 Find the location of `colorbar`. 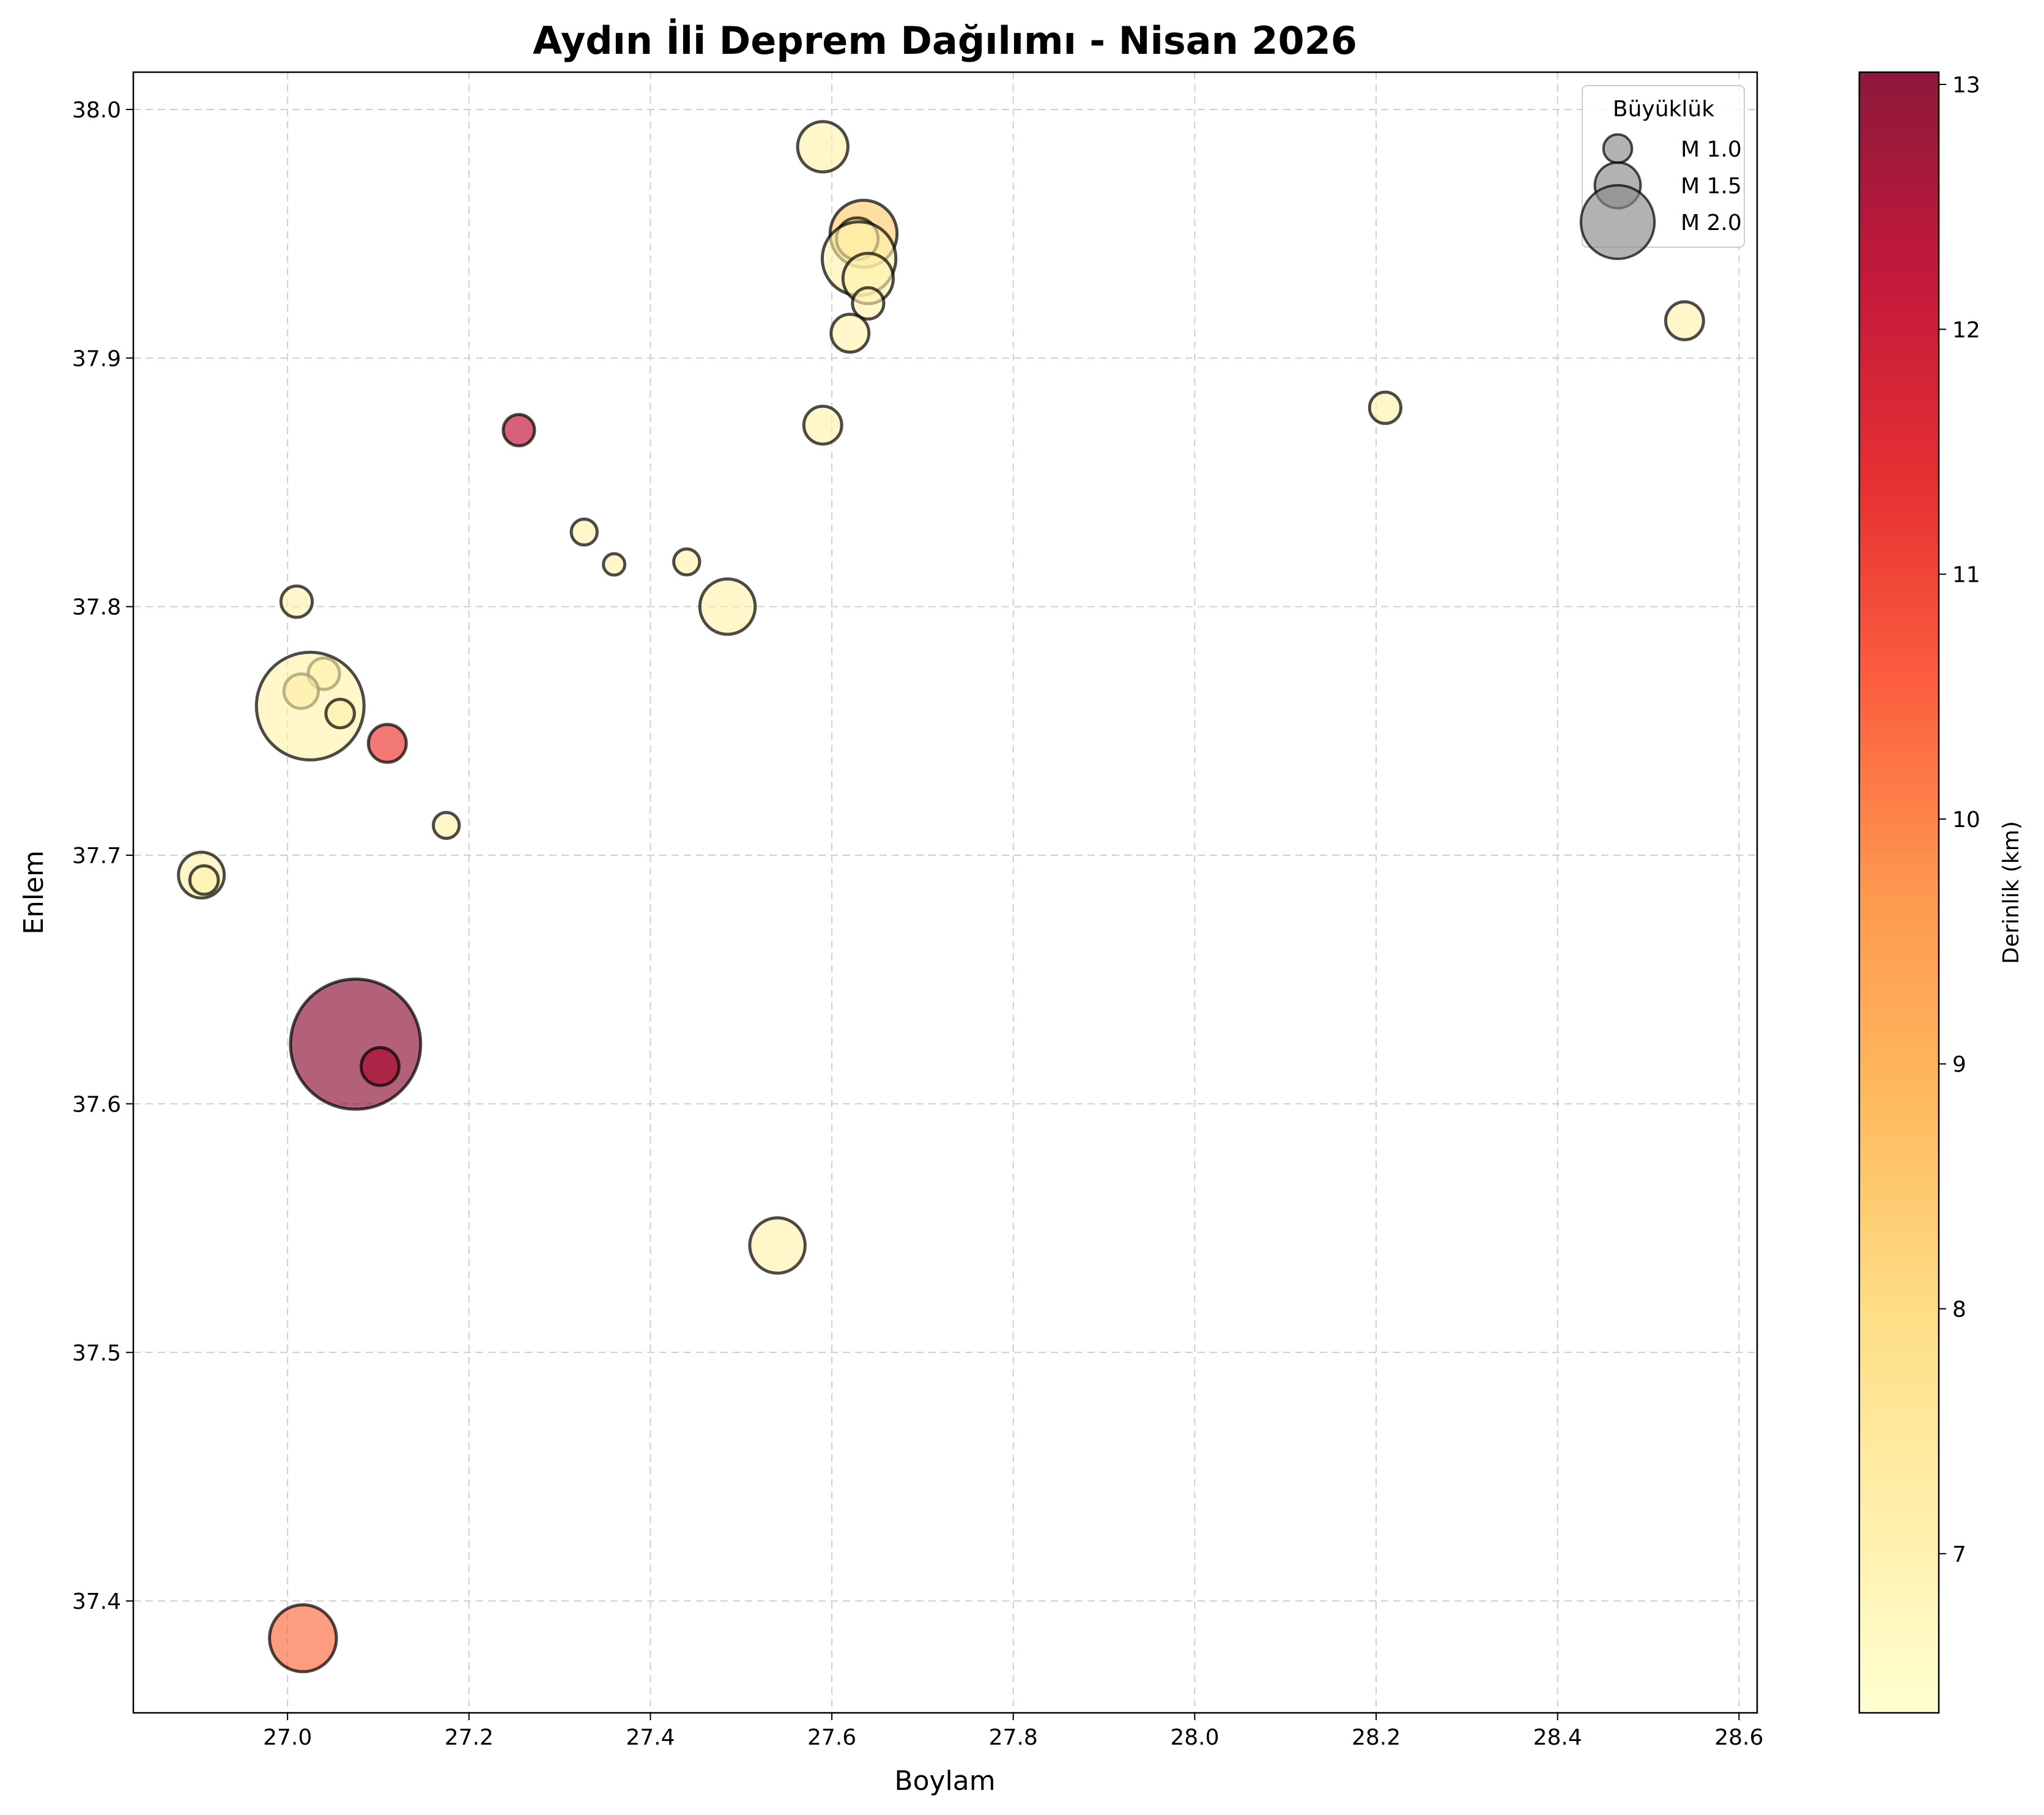

colorbar is located at coordinates (1899, 892).